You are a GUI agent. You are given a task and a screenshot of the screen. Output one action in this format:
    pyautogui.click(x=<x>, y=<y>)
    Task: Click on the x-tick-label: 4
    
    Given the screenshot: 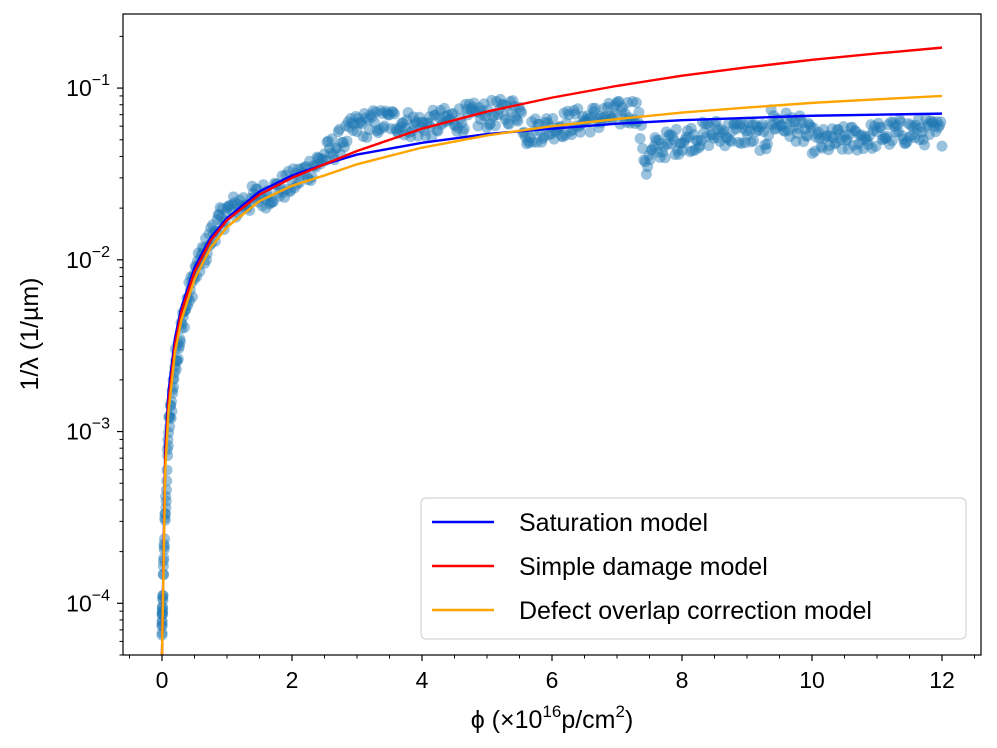 What is the action you would take?
    pyautogui.click(x=422, y=680)
    